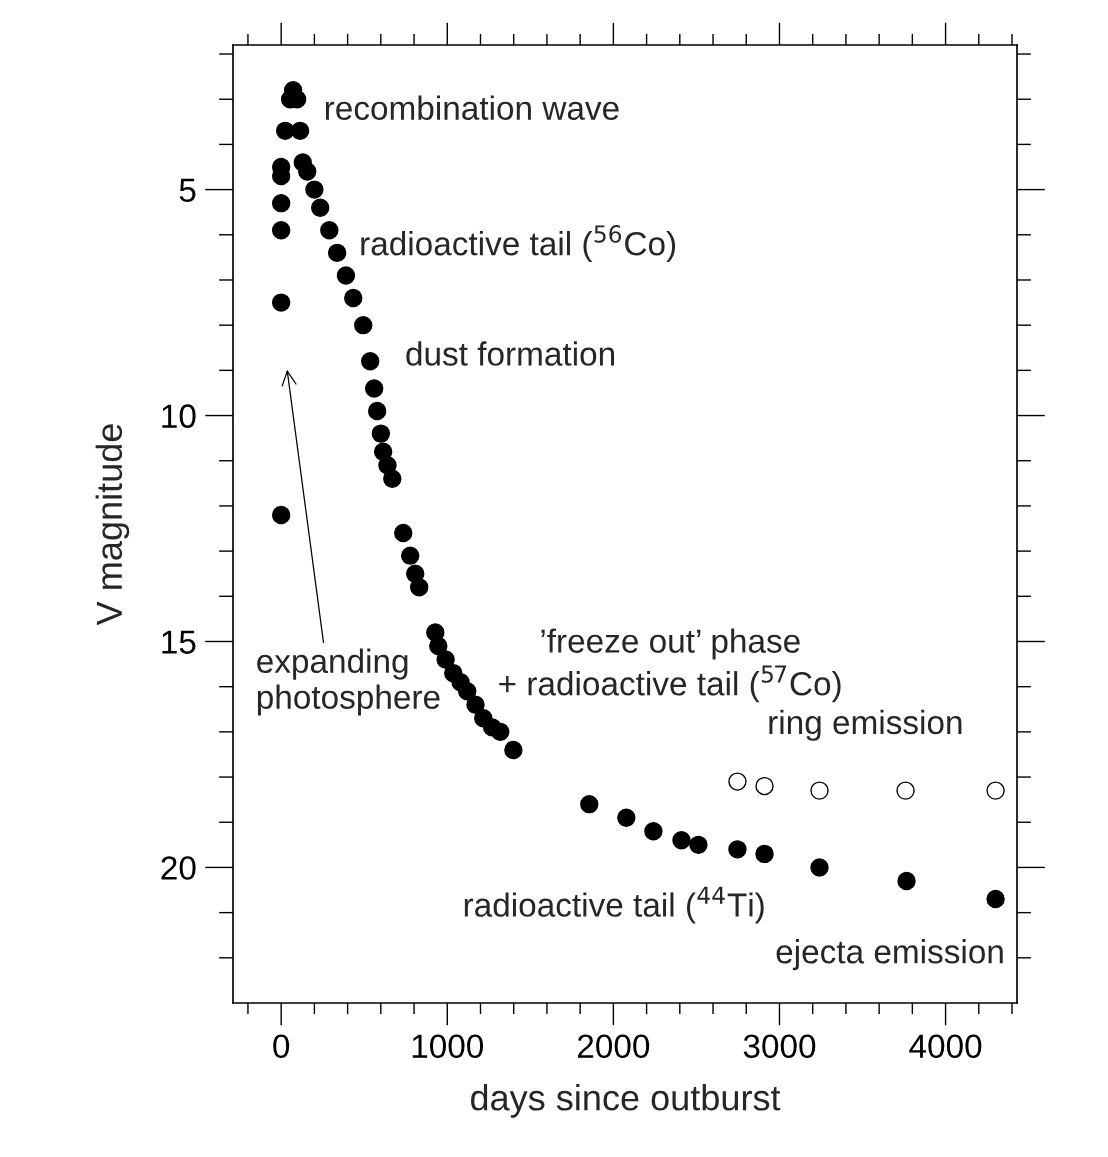  What do you see at coordinates (178, 868) in the screenshot?
I see `y-tick-label: 20` at bounding box center [178, 868].